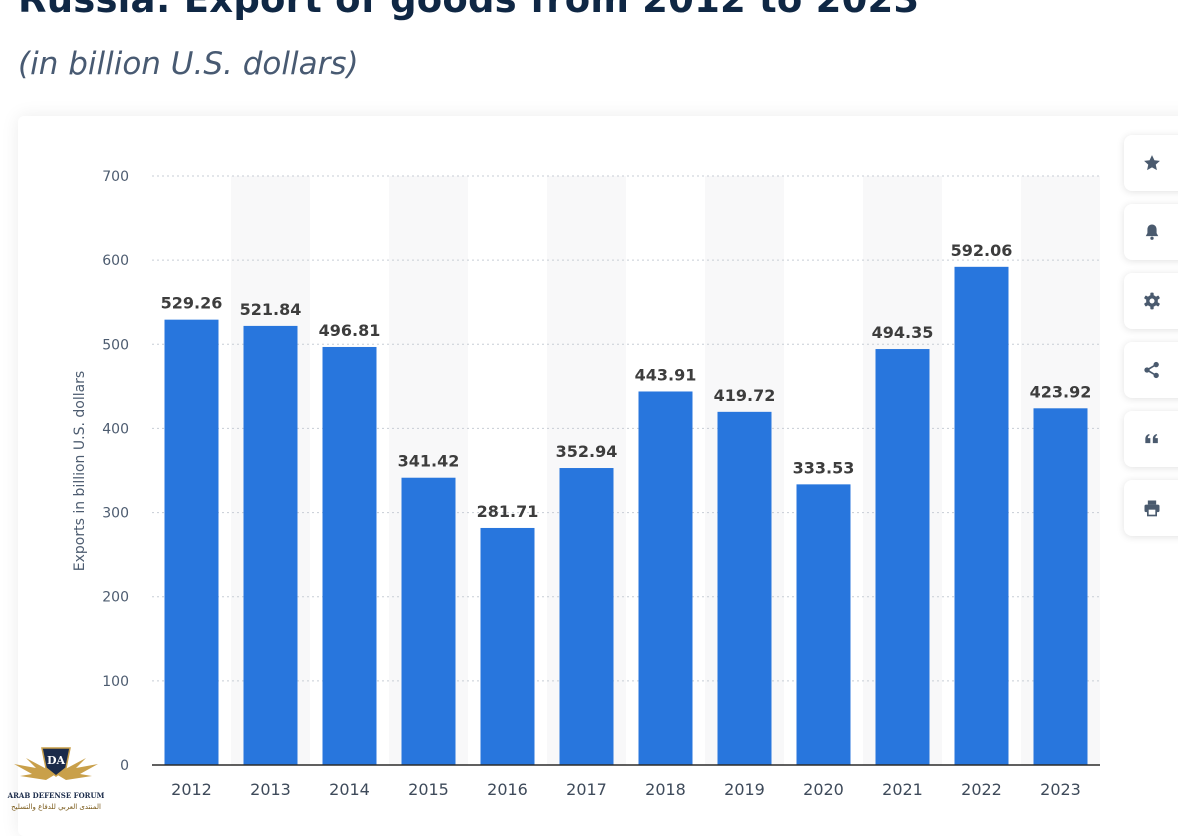  What do you see at coordinates (1061, 391) in the screenshot?
I see `data-label: 423.92` at bounding box center [1061, 391].